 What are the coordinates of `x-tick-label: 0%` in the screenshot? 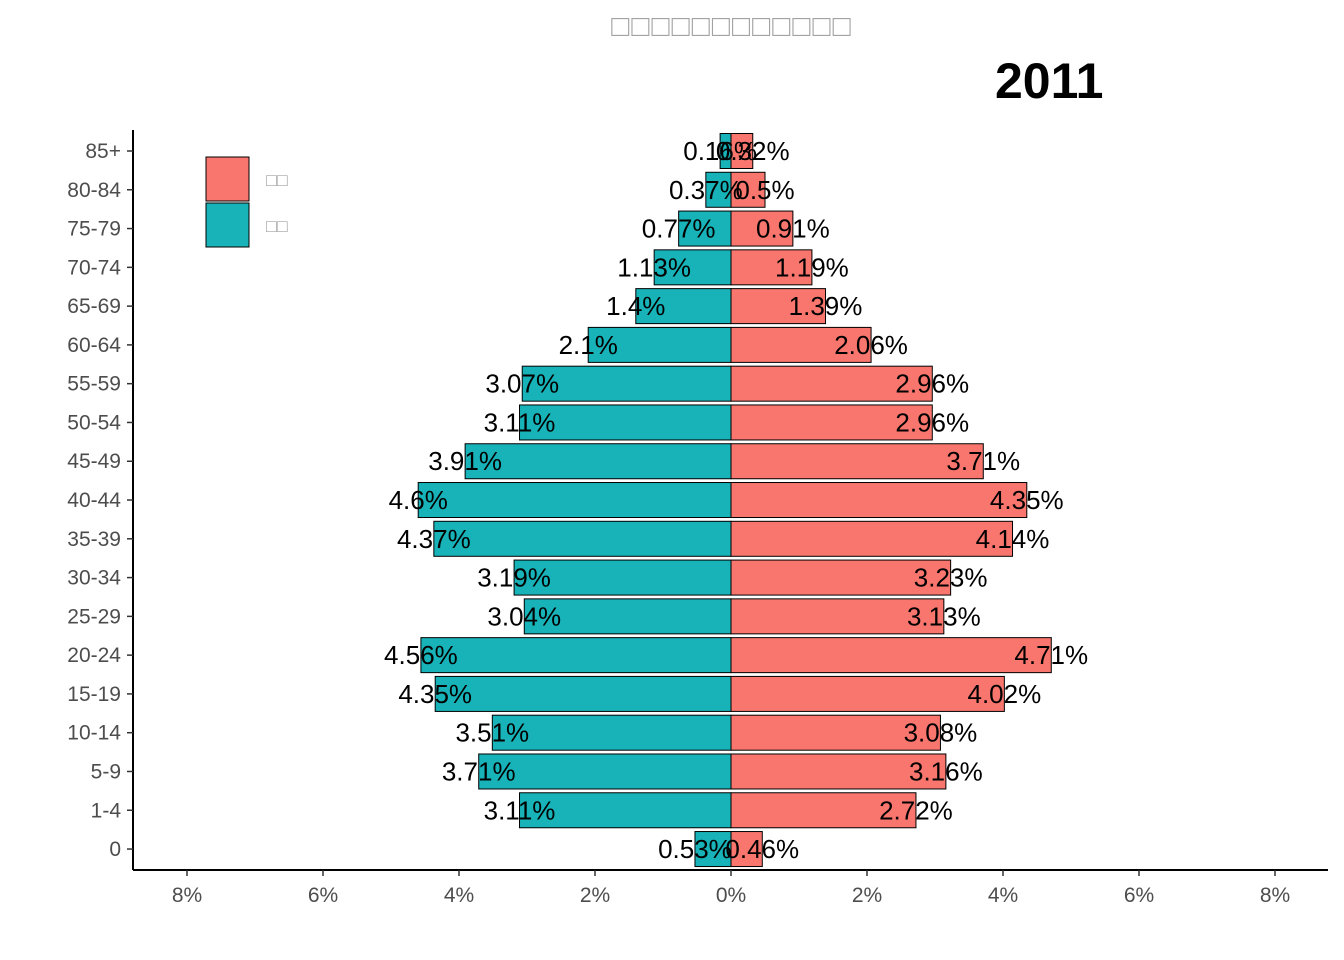 It's located at (731, 895).